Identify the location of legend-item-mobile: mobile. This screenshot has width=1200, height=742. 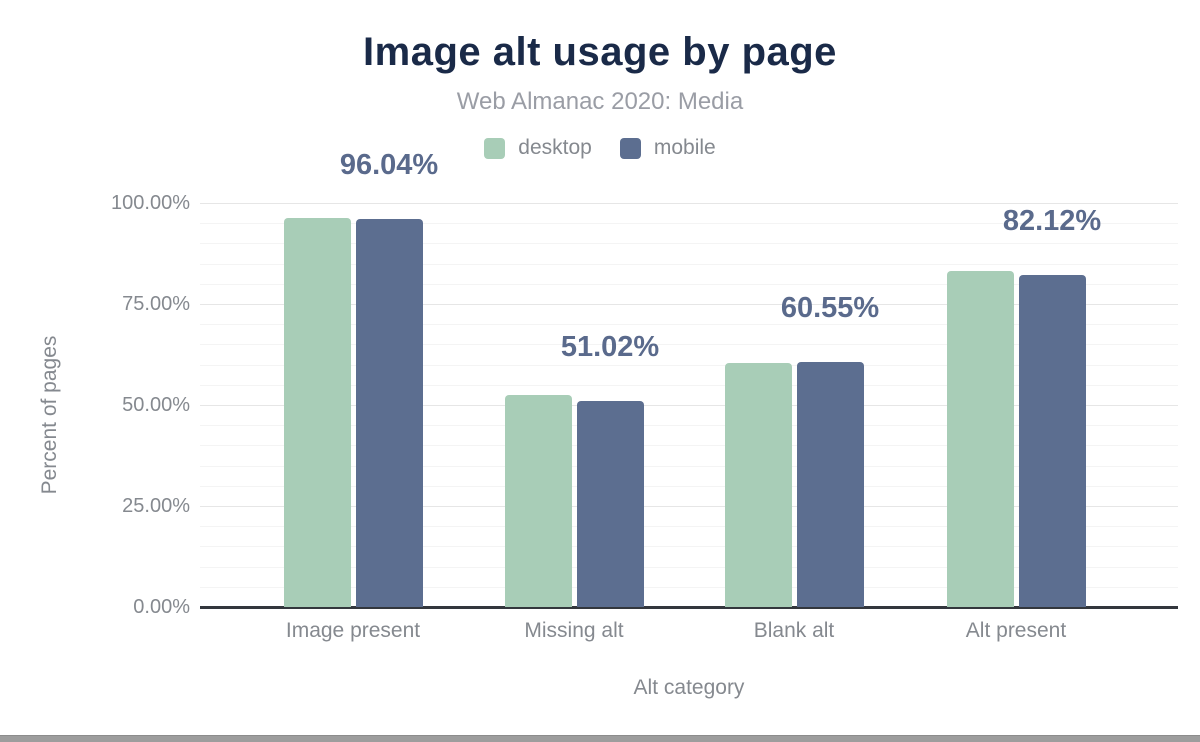
(667, 148).